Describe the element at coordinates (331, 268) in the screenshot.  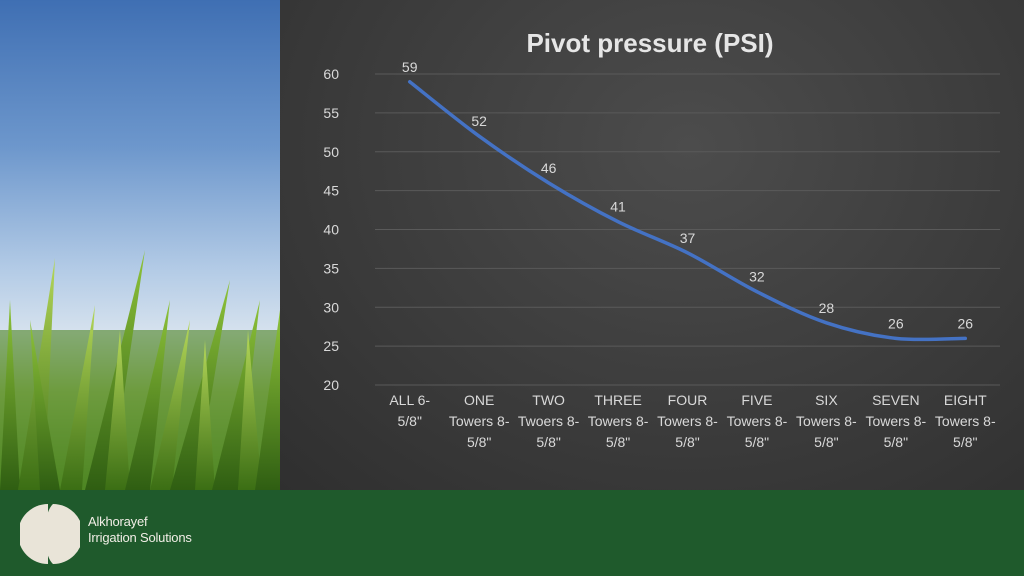
I see `y-tick-label: 35` at that location.